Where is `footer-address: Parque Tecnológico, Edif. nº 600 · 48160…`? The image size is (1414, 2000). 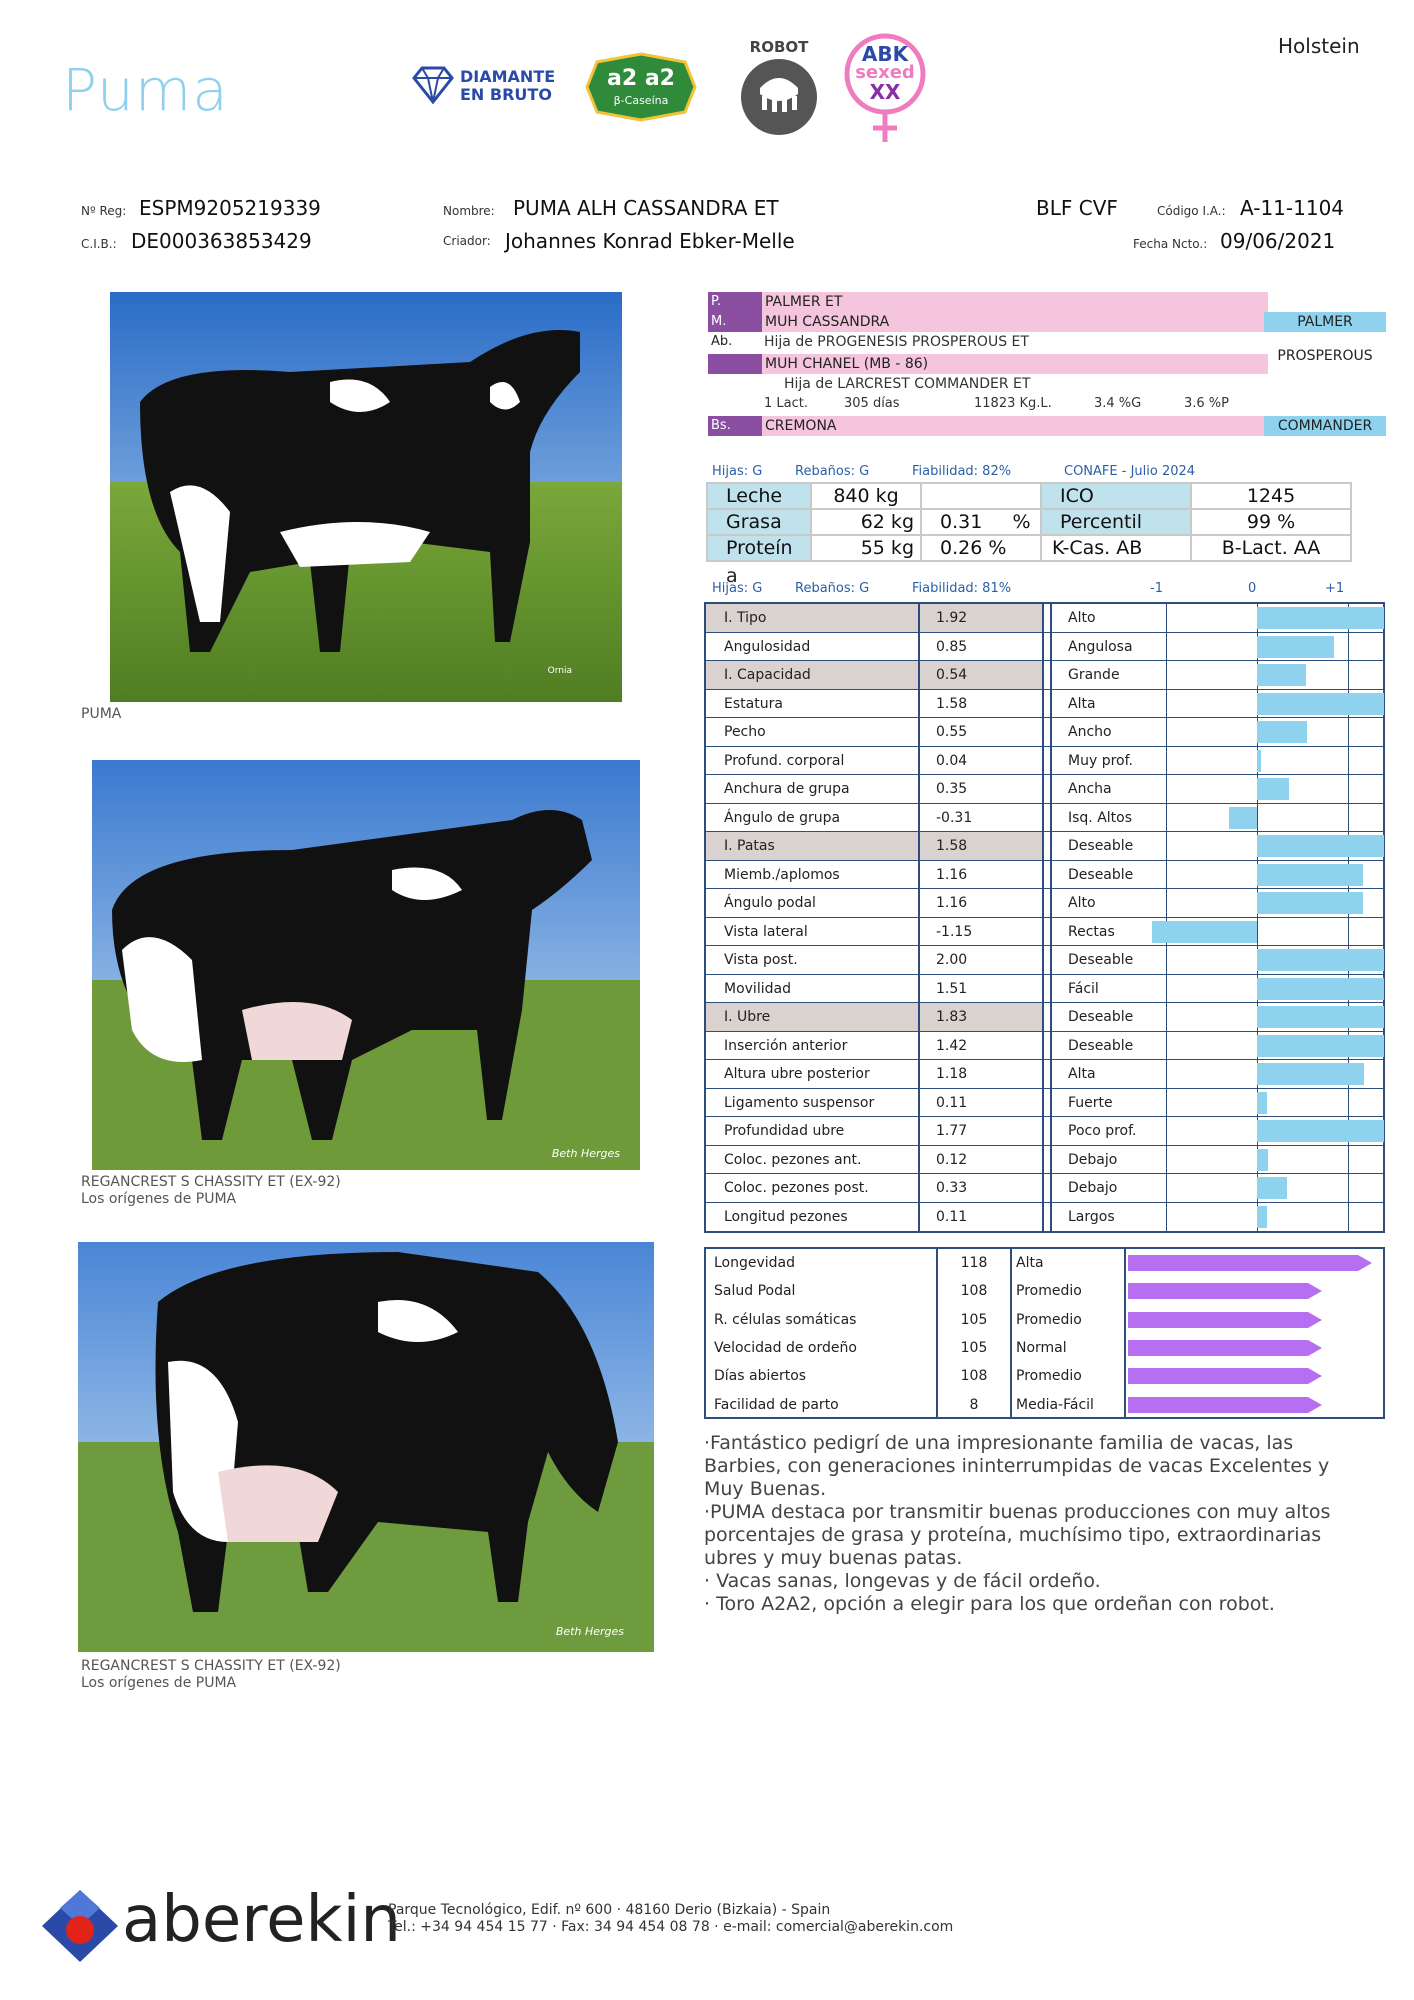
footer-address: Parque Tecnológico, Edif. nº 600 · 48160… is located at coordinates (670, 1919).